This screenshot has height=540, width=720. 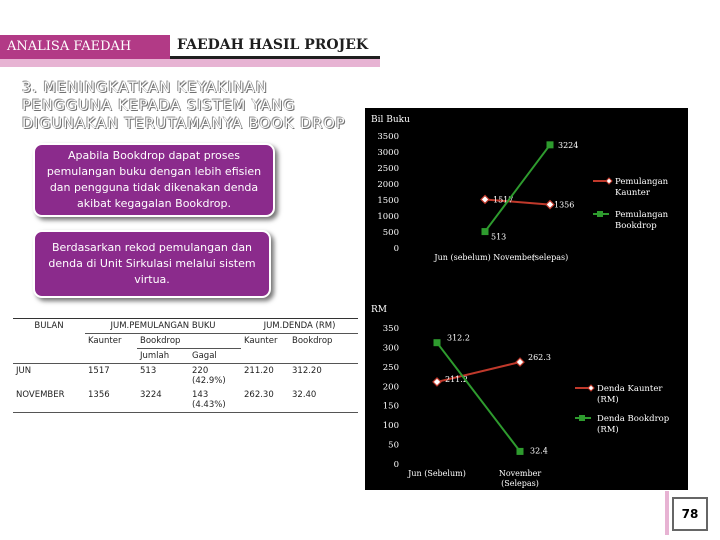 I want to click on y-tick-label: 100, so click(x=391, y=426).